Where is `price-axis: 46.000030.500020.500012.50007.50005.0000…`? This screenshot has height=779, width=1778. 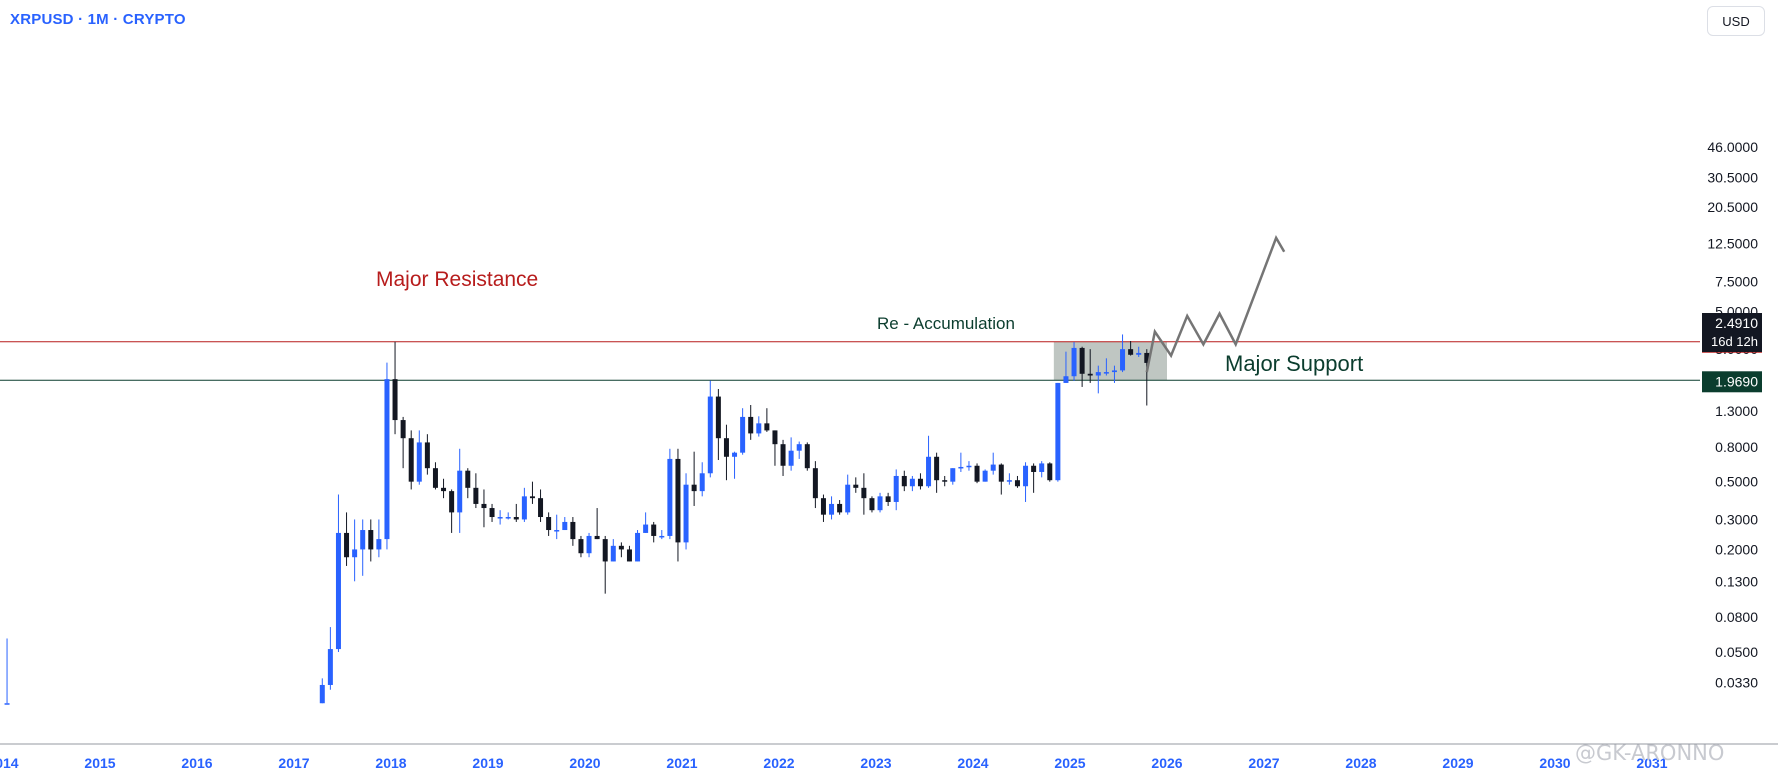
price-axis: 46.000030.500020.500012.50007.50005.0000… is located at coordinates (1732, 414).